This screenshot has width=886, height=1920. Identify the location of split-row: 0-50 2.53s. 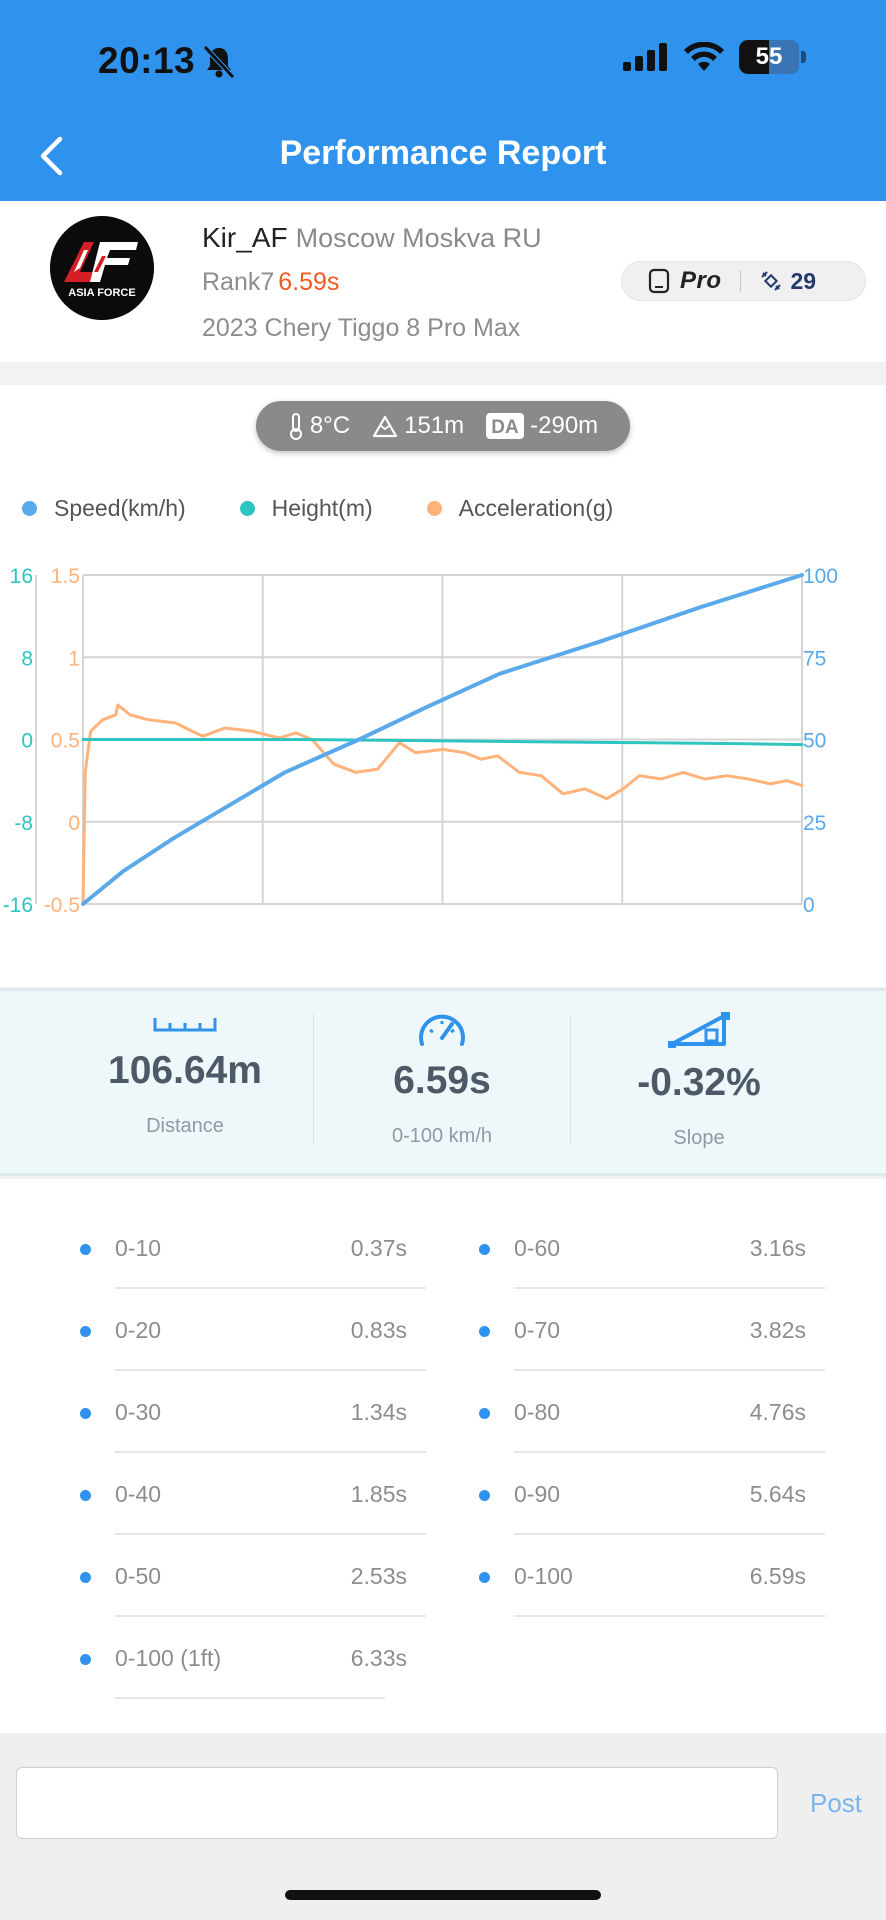
(253, 1576).